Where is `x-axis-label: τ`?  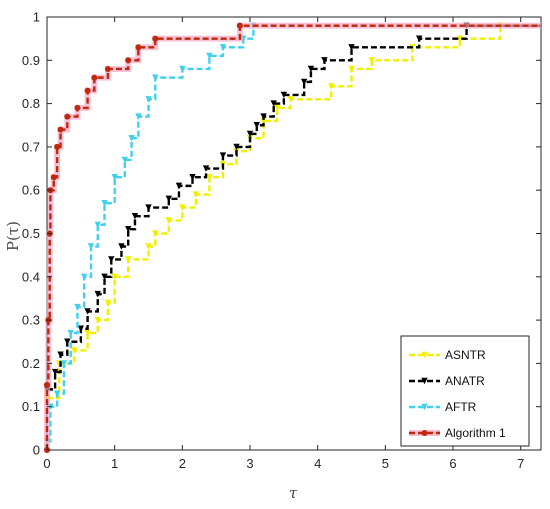 x-axis-label: τ is located at coordinates (293, 493).